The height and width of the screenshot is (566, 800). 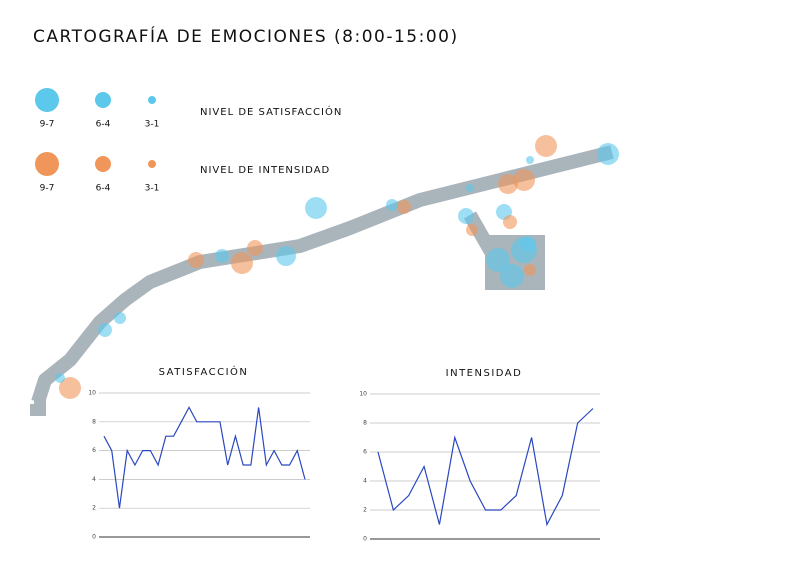 I want to click on page-title: CARTOGRAFÍA DE EMOCIONES (8:00-15:00), so click(x=246, y=36).